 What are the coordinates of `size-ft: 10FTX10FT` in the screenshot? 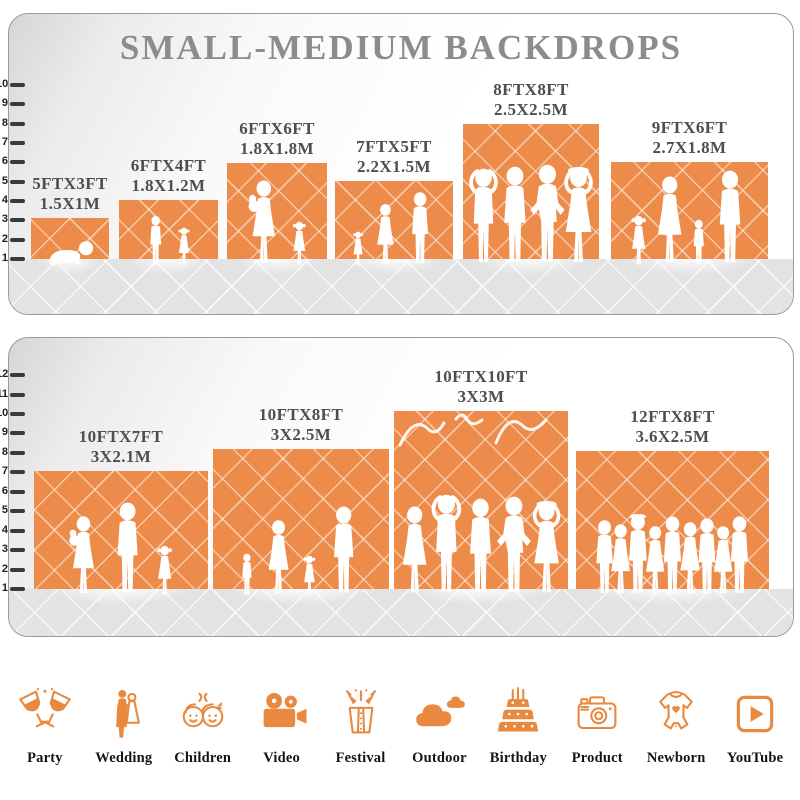 It's located at (481, 376).